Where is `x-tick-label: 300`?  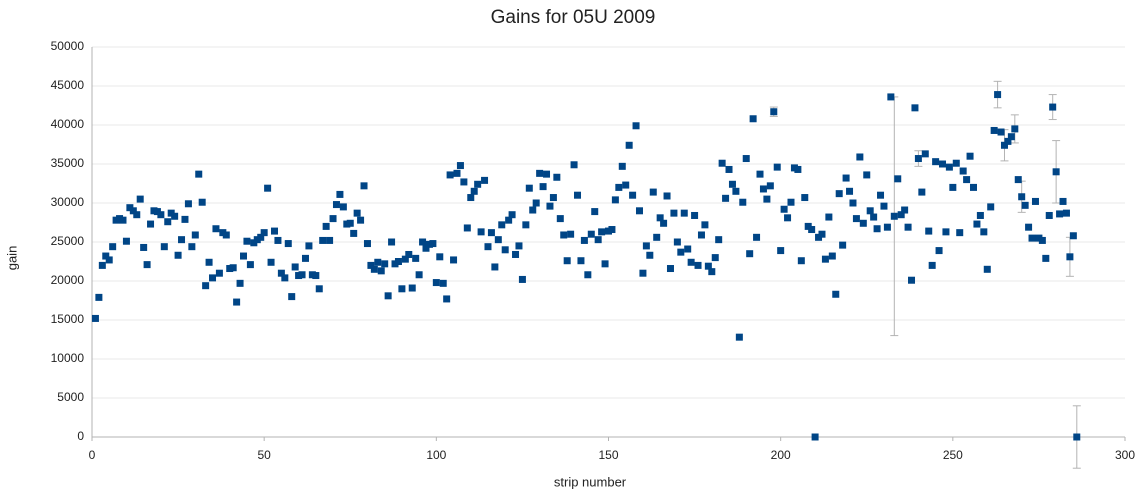 x-tick-label: 300 is located at coordinates (1125, 455).